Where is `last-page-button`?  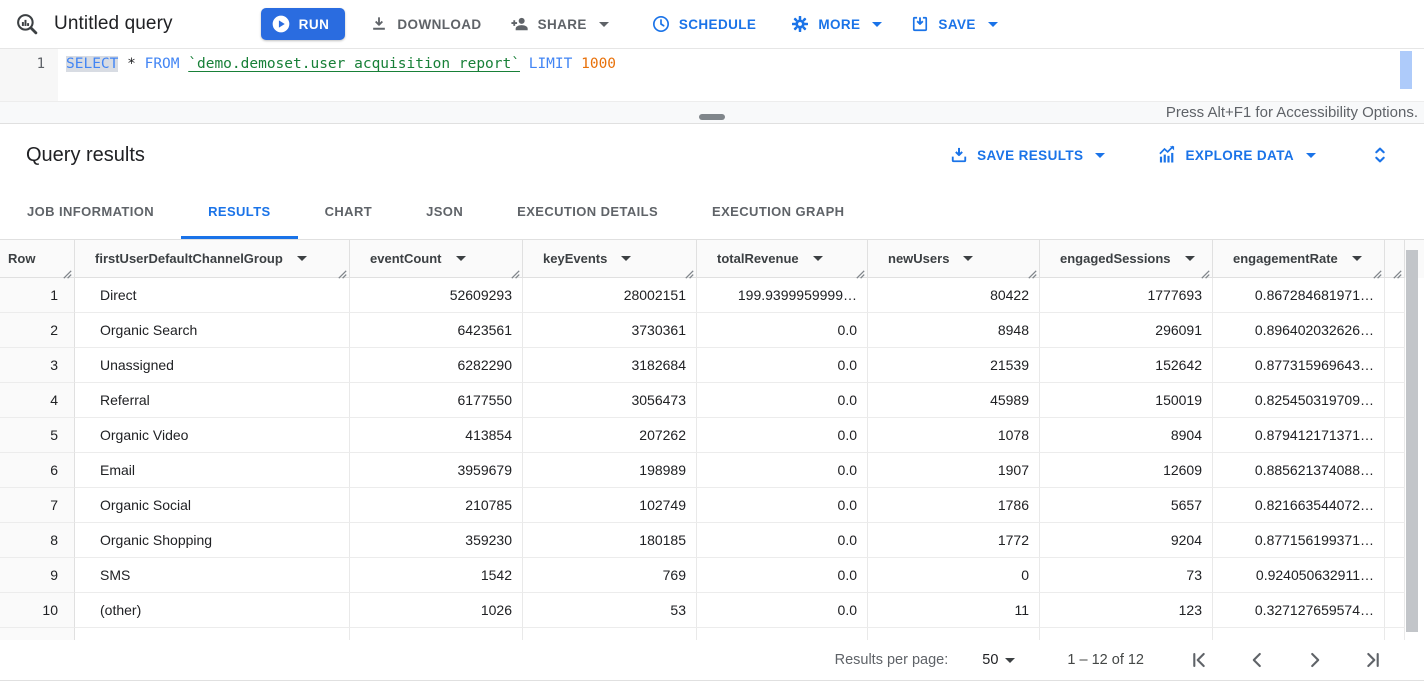
last-page-button is located at coordinates (1373, 660).